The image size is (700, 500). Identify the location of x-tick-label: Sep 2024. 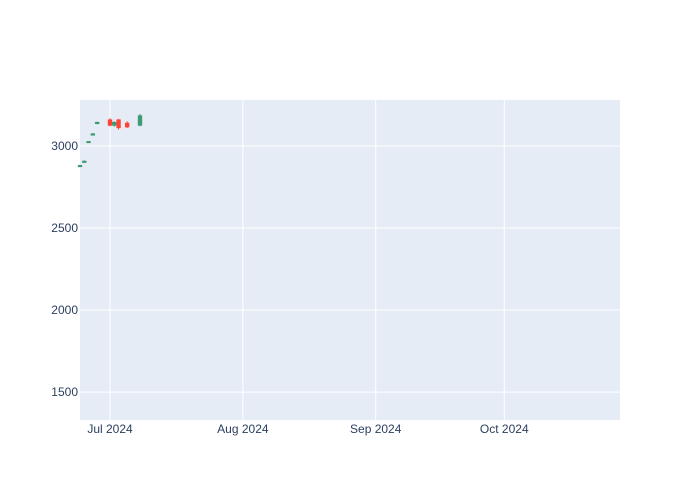
(376, 429).